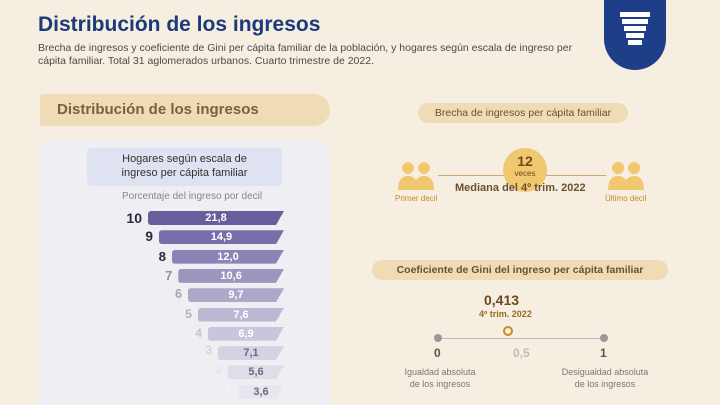  What do you see at coordinates (525, 173) in the screenshot?
I see `gap-unit: veces` at bounding box center [525, 173].